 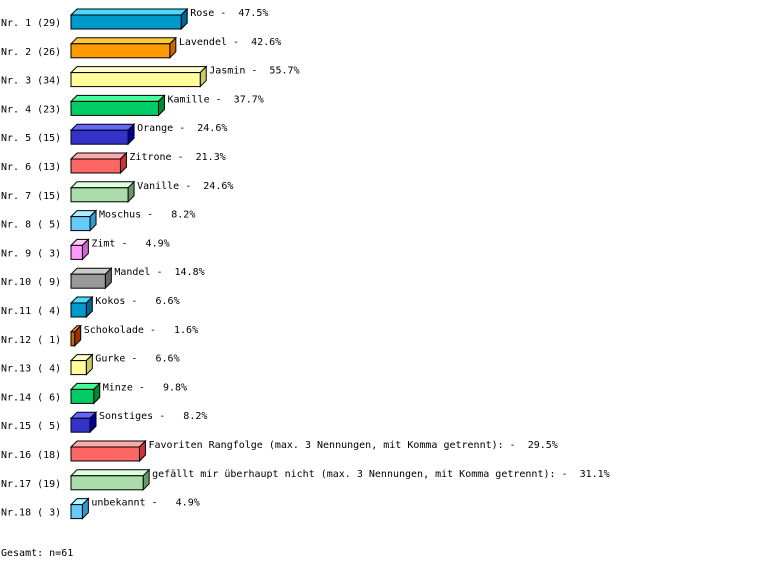 I want to click on category-label: Nr.17 (19), so click(x=31, y=484).